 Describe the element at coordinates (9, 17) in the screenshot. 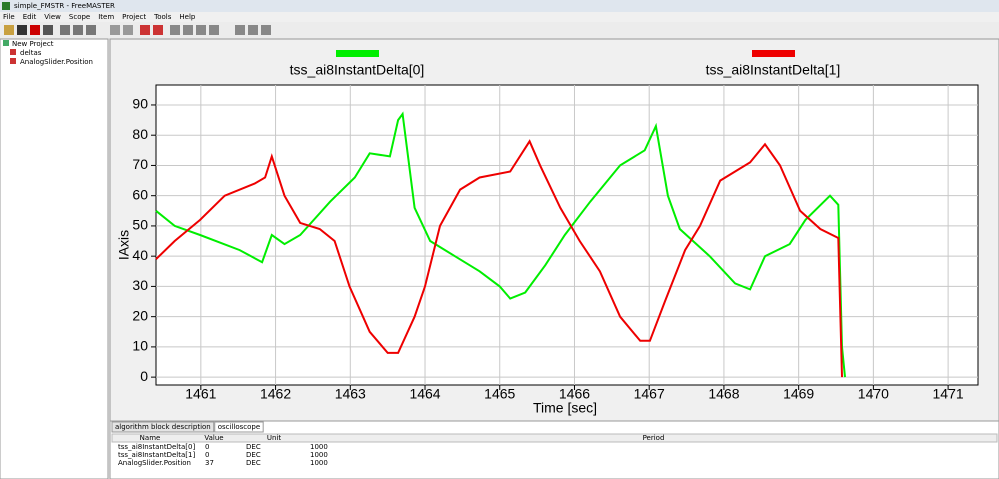

I see `menu-item: File` at that location.